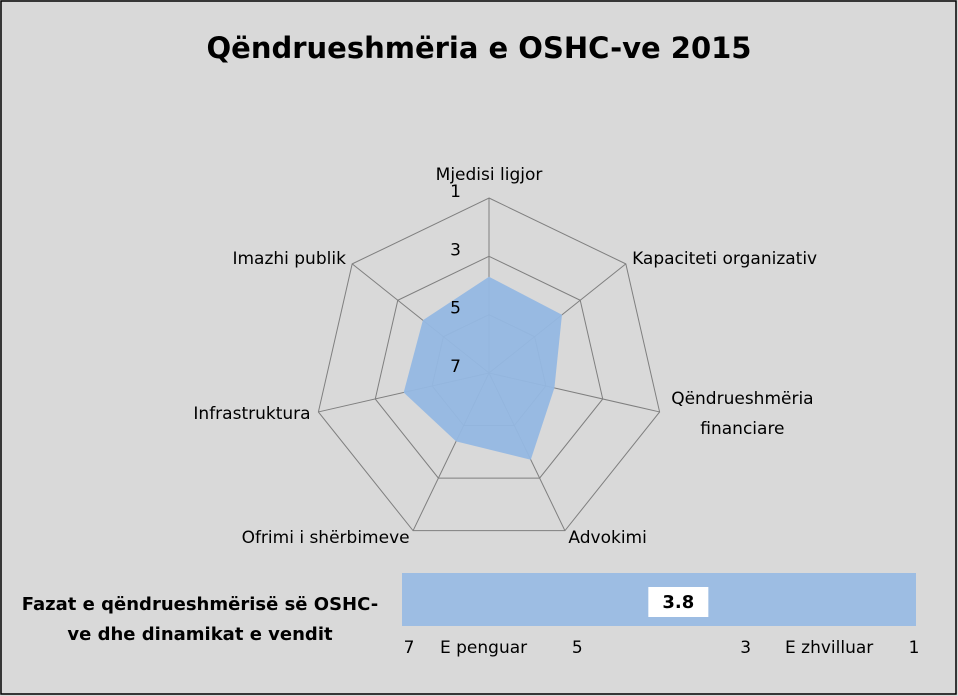  Describe the element at coordinates (742, 413) in the screenshot. I see `category-label: Qëndrueshmëria financiare` at that location.